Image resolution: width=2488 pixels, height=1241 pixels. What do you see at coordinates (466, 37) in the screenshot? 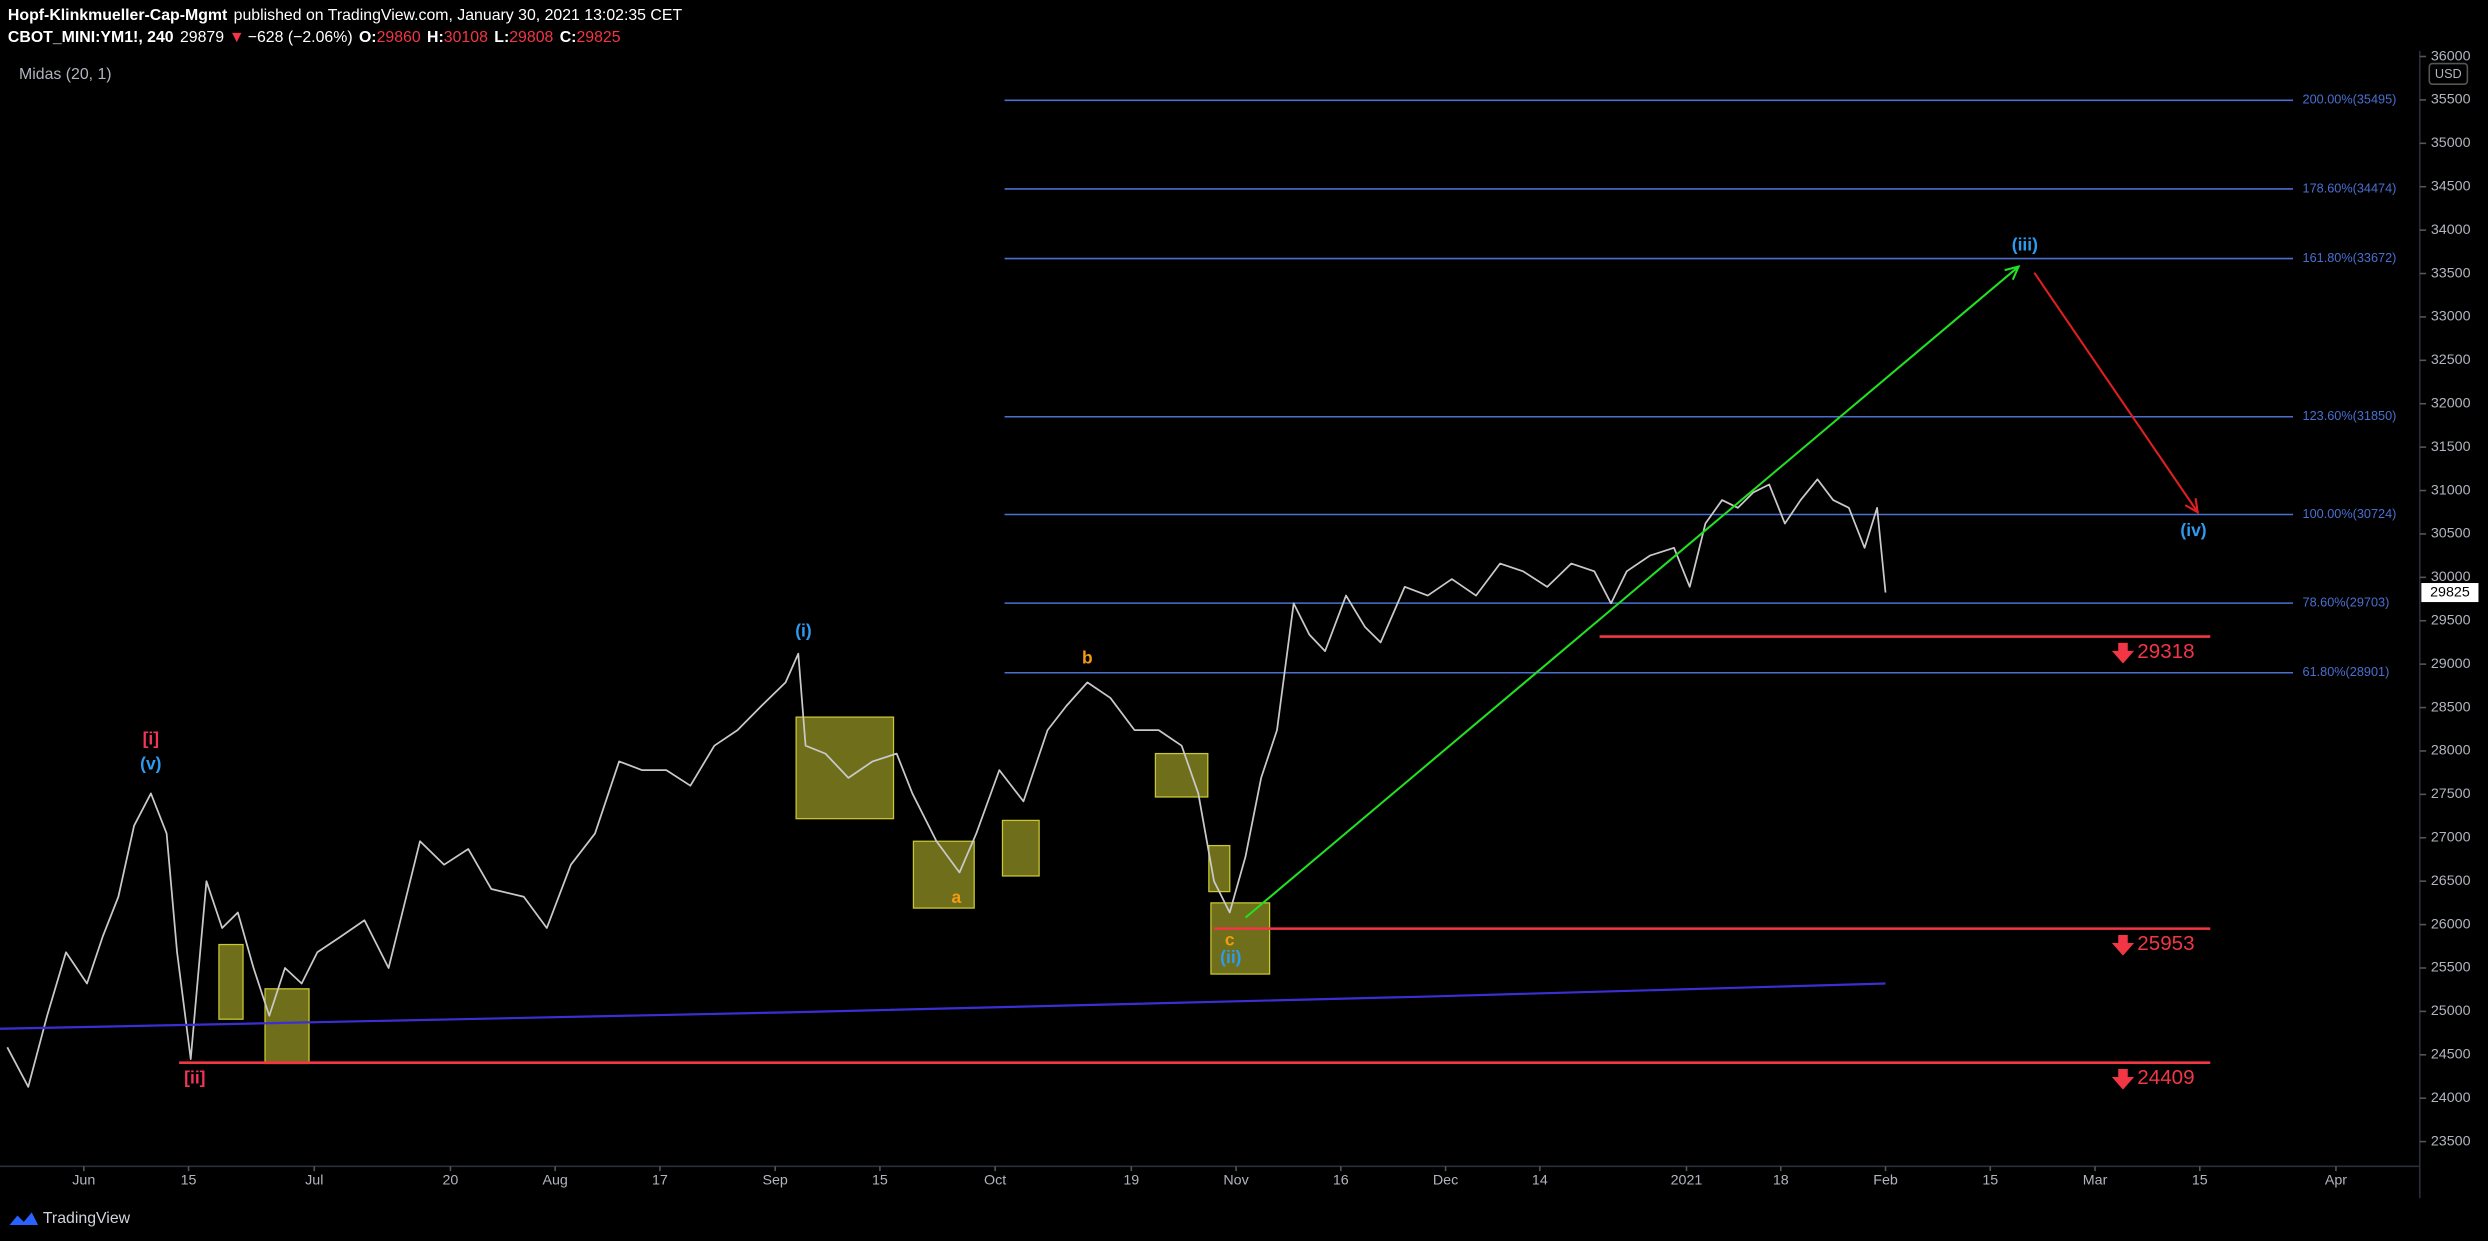
I see `ohlc-value: 30108` at bounding box center [466, 37].